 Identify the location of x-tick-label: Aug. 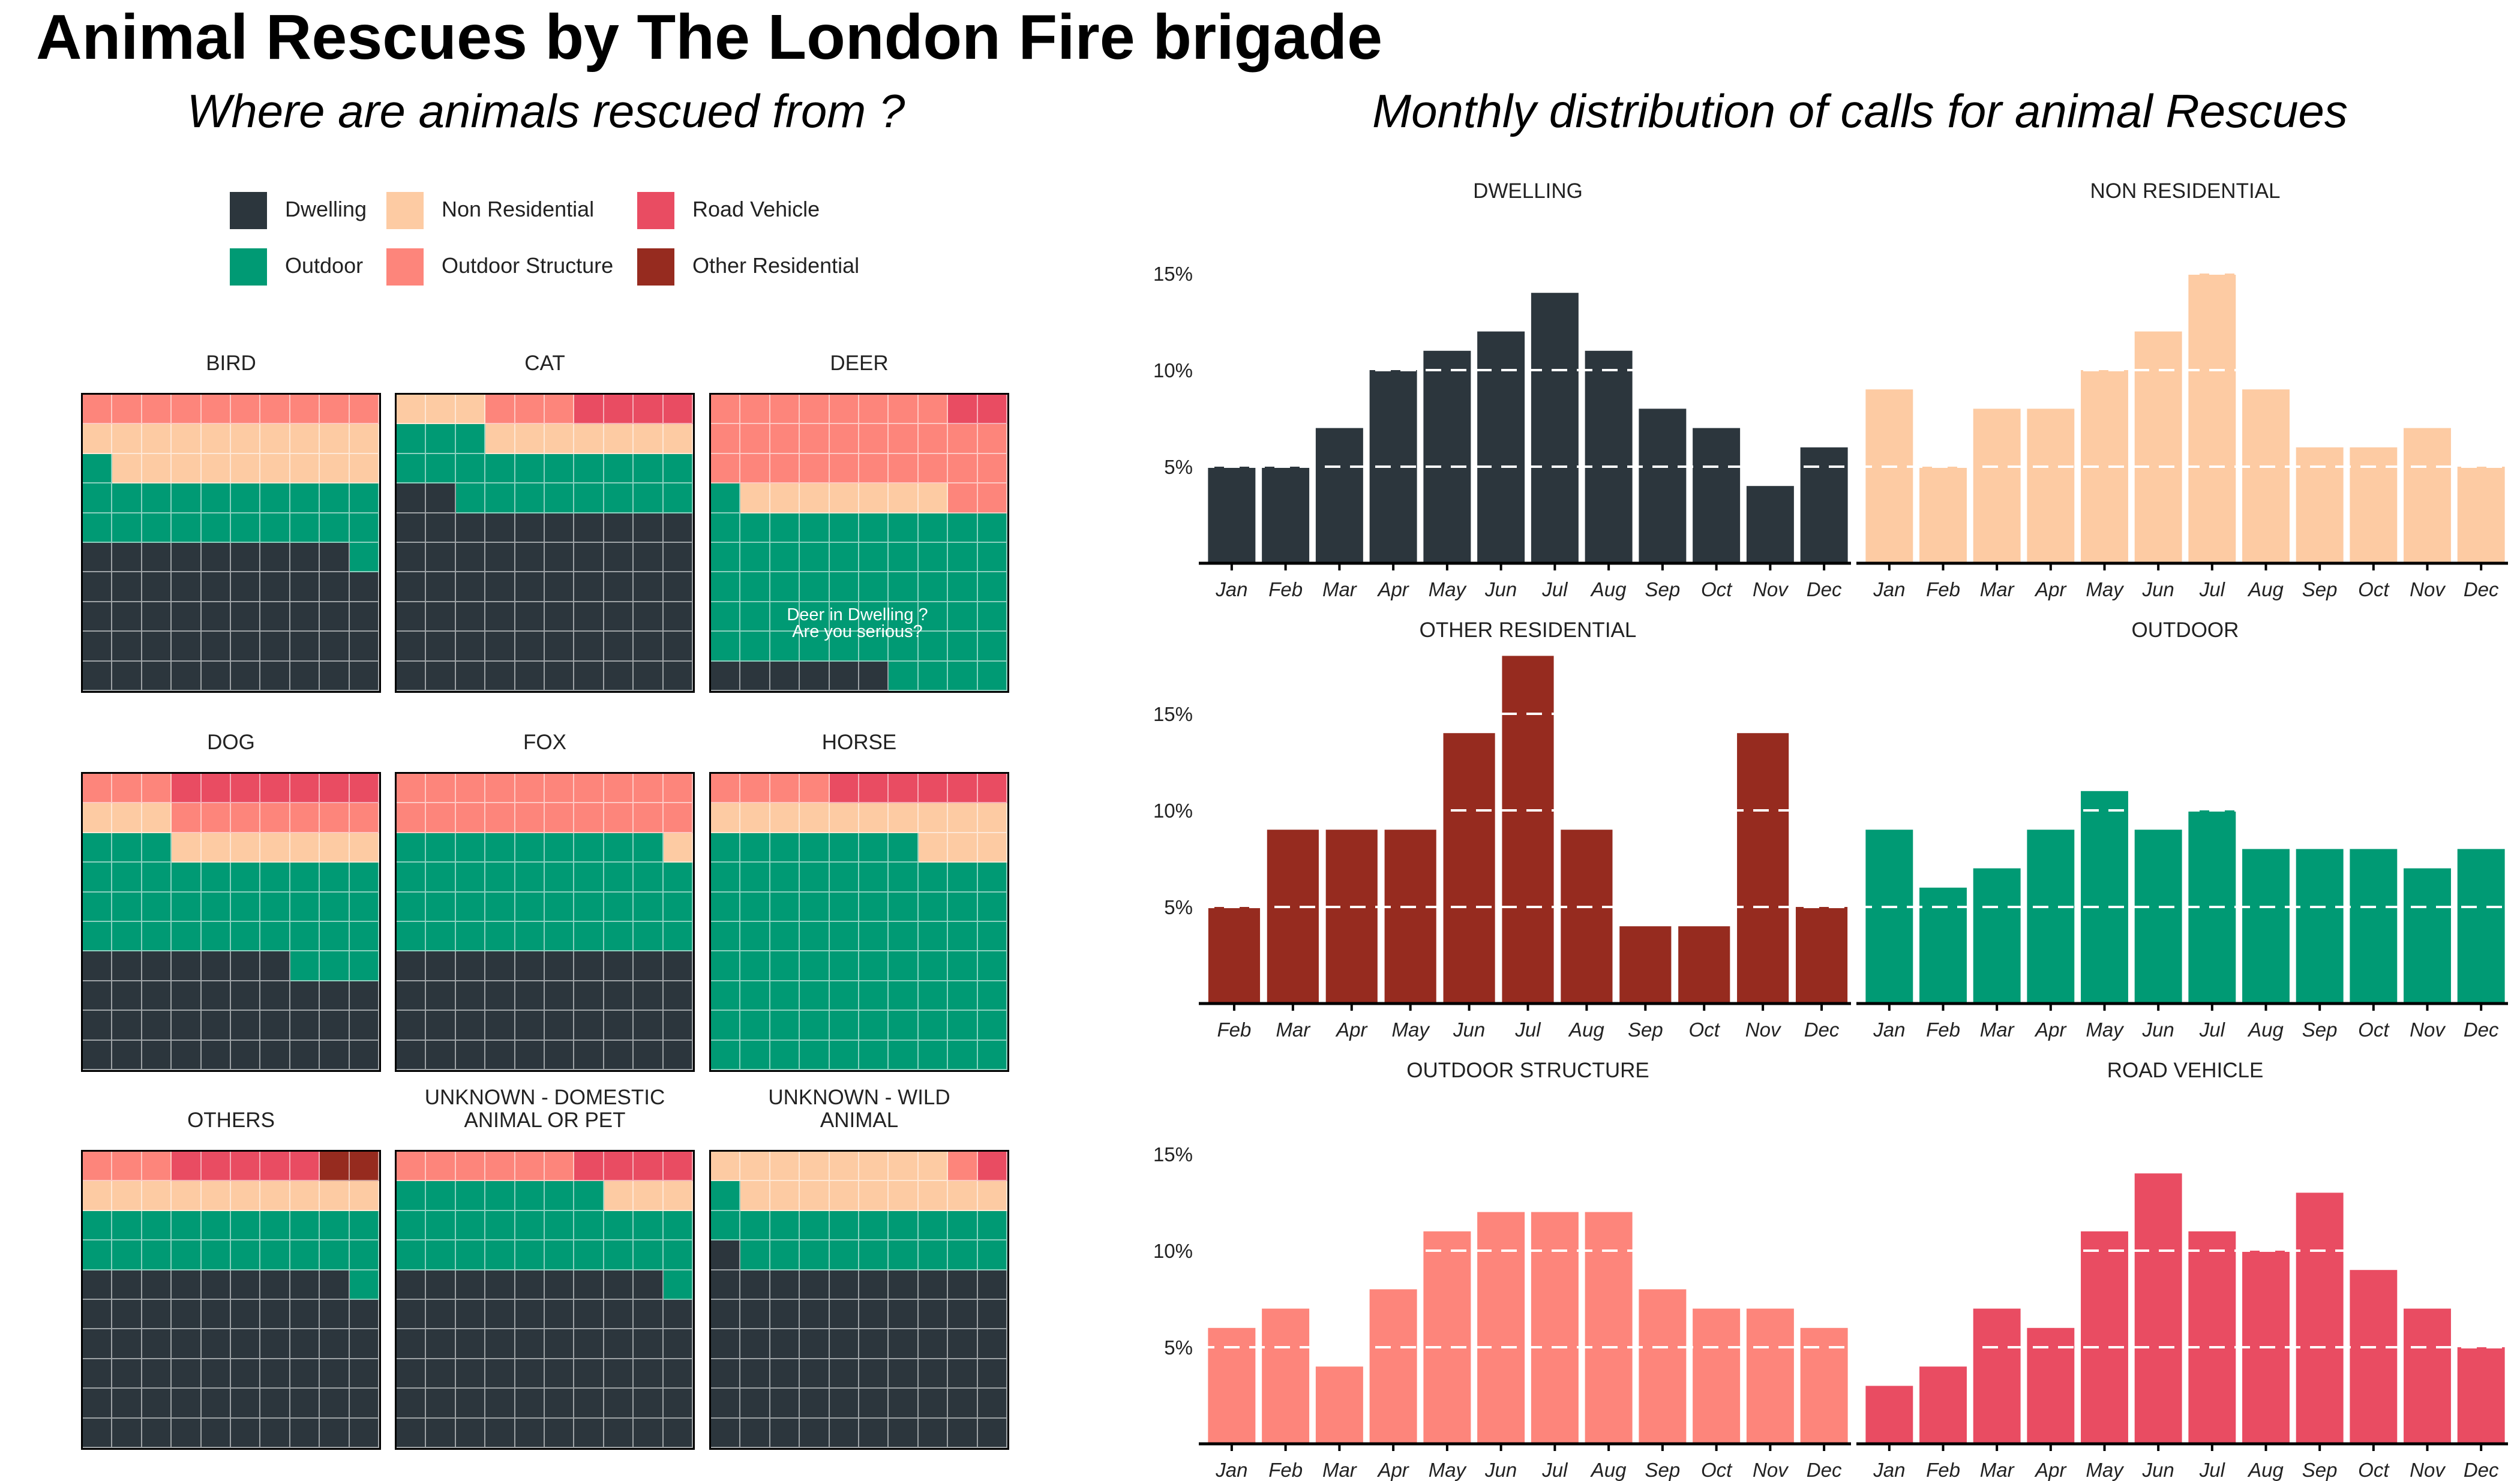
(1608, 589).